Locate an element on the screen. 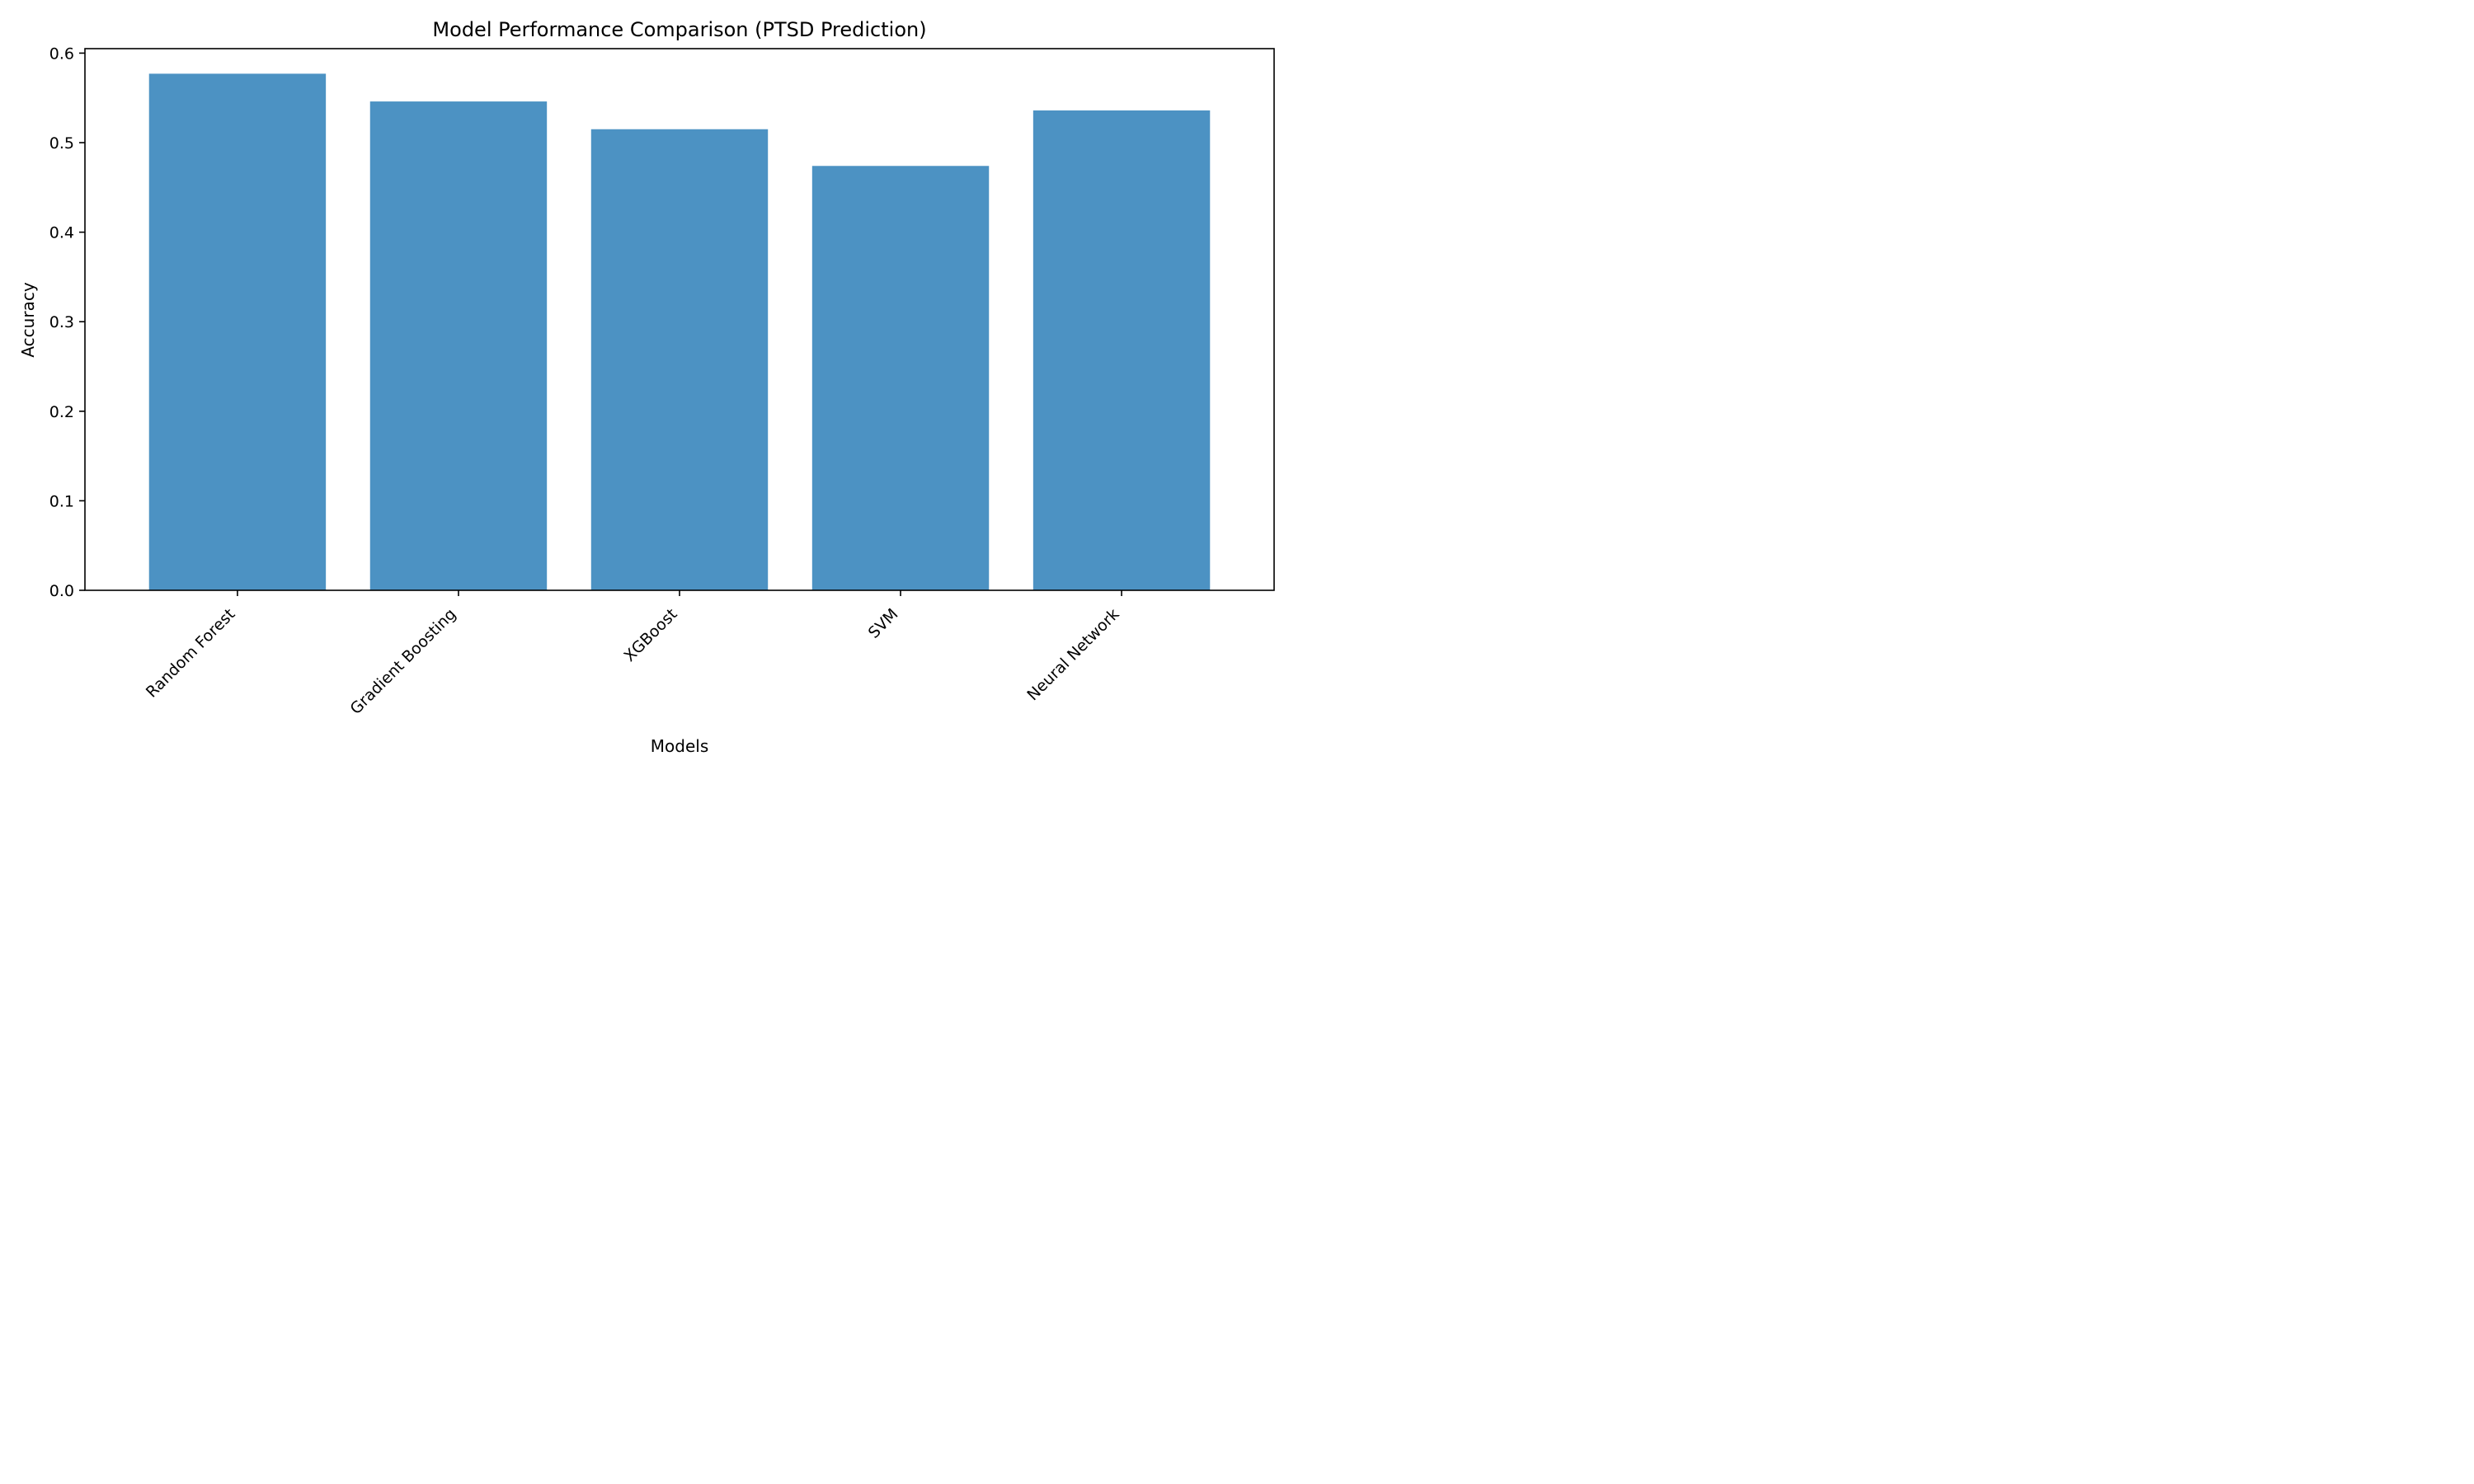 The height and width of the screenshot is (1484, 2474). bar-gradient-boosting is located at coordinates (458, 346).